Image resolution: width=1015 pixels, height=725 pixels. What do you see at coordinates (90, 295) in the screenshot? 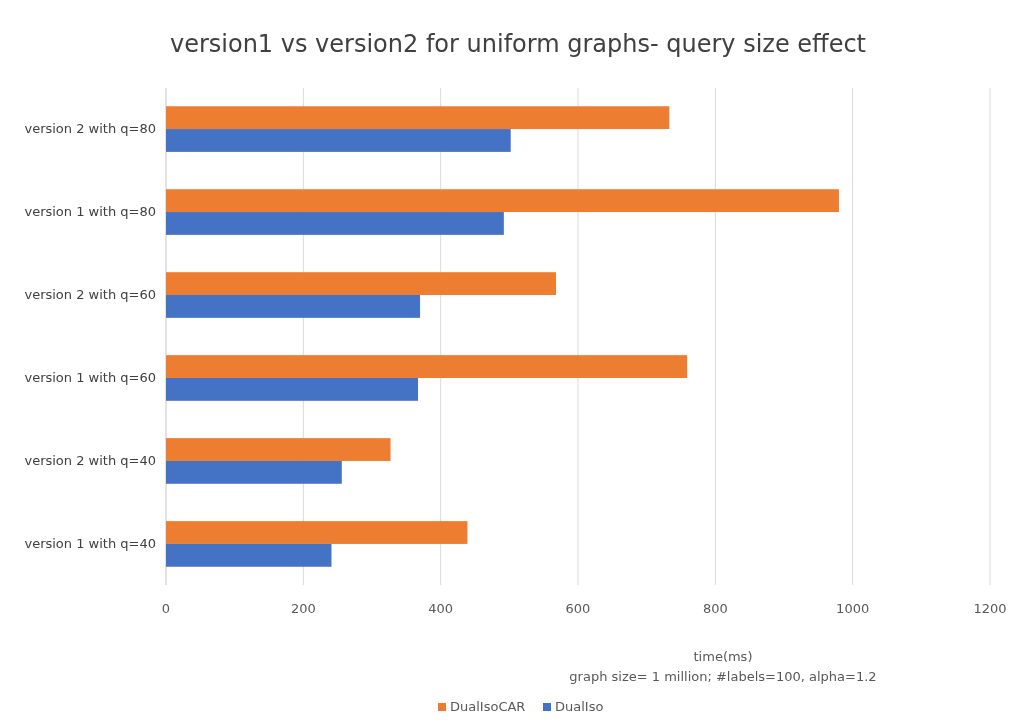
I see `y-tick-label: version 2 with q=60` at bounding box center [90, 295].